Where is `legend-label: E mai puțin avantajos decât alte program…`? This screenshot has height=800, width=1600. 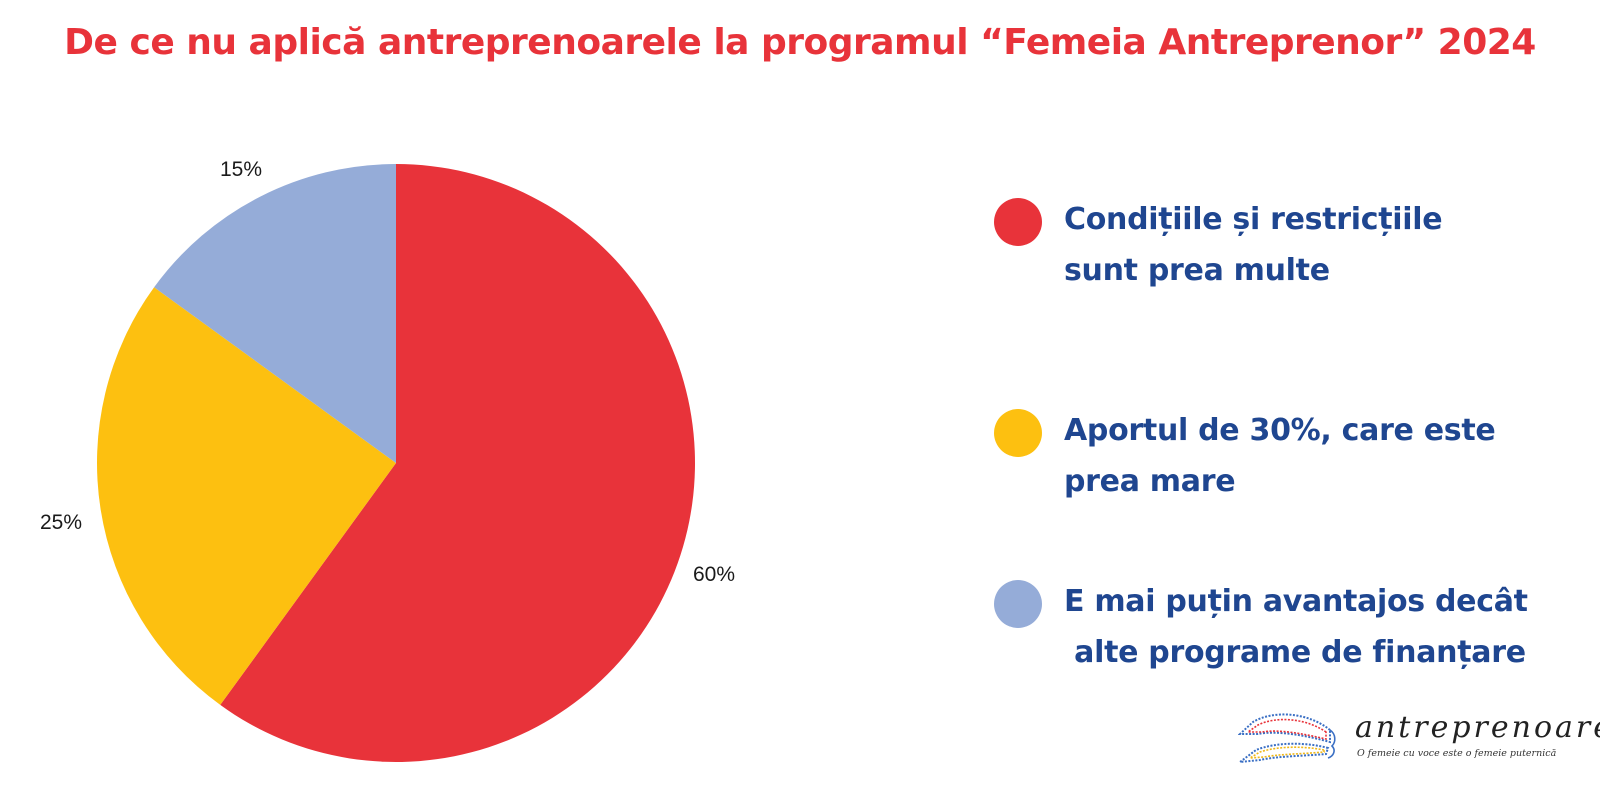
legend-label: E mai puțin avantajos decât alte program… is located at coordinates (1296, 627).